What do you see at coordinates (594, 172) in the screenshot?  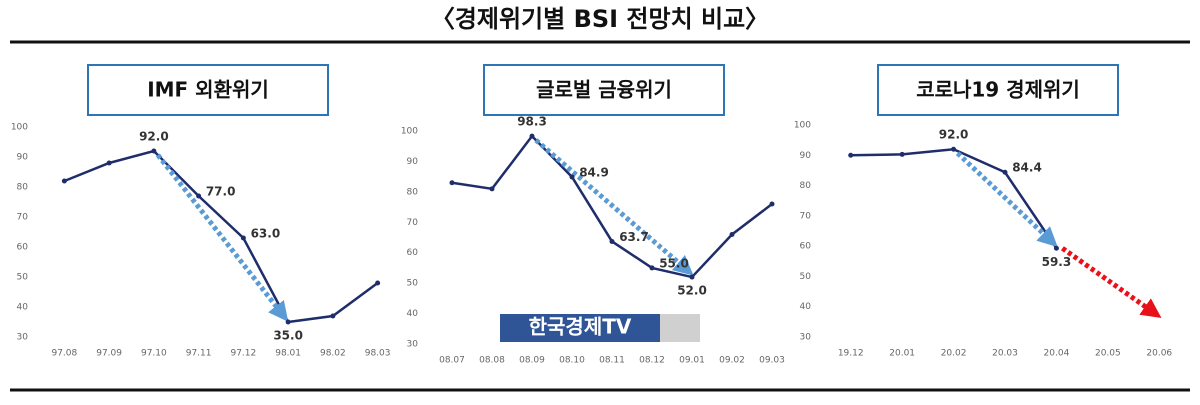 I see `value-label: 84.9` at bounding box center [594, 172].